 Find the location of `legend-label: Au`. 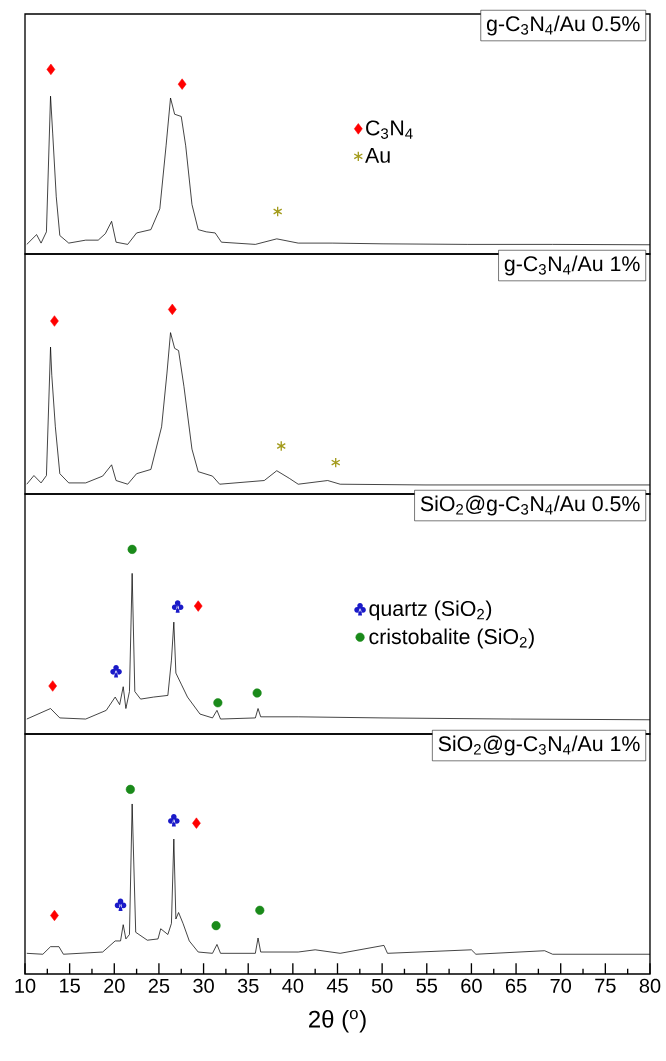

legend-label: Au is located at coordinates (377, 155).